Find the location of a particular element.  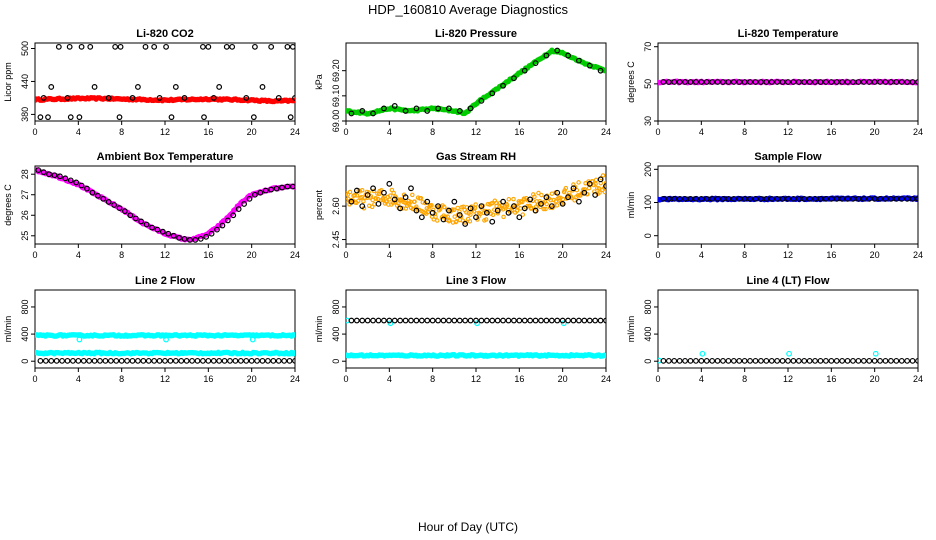

y-tick-label: 800 is located at coordinates (336, 306).